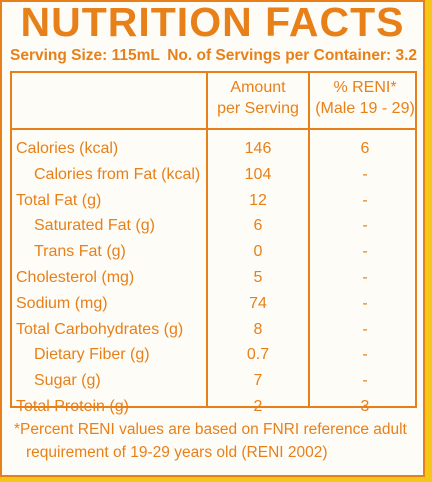 The height and width of the screenshot is (482, 432). What do you see at coordinates (213, 330) in the screenshot?
I see `table-row: Total Carbohydrates (g) 8 -` at bounding box center [213, 330].